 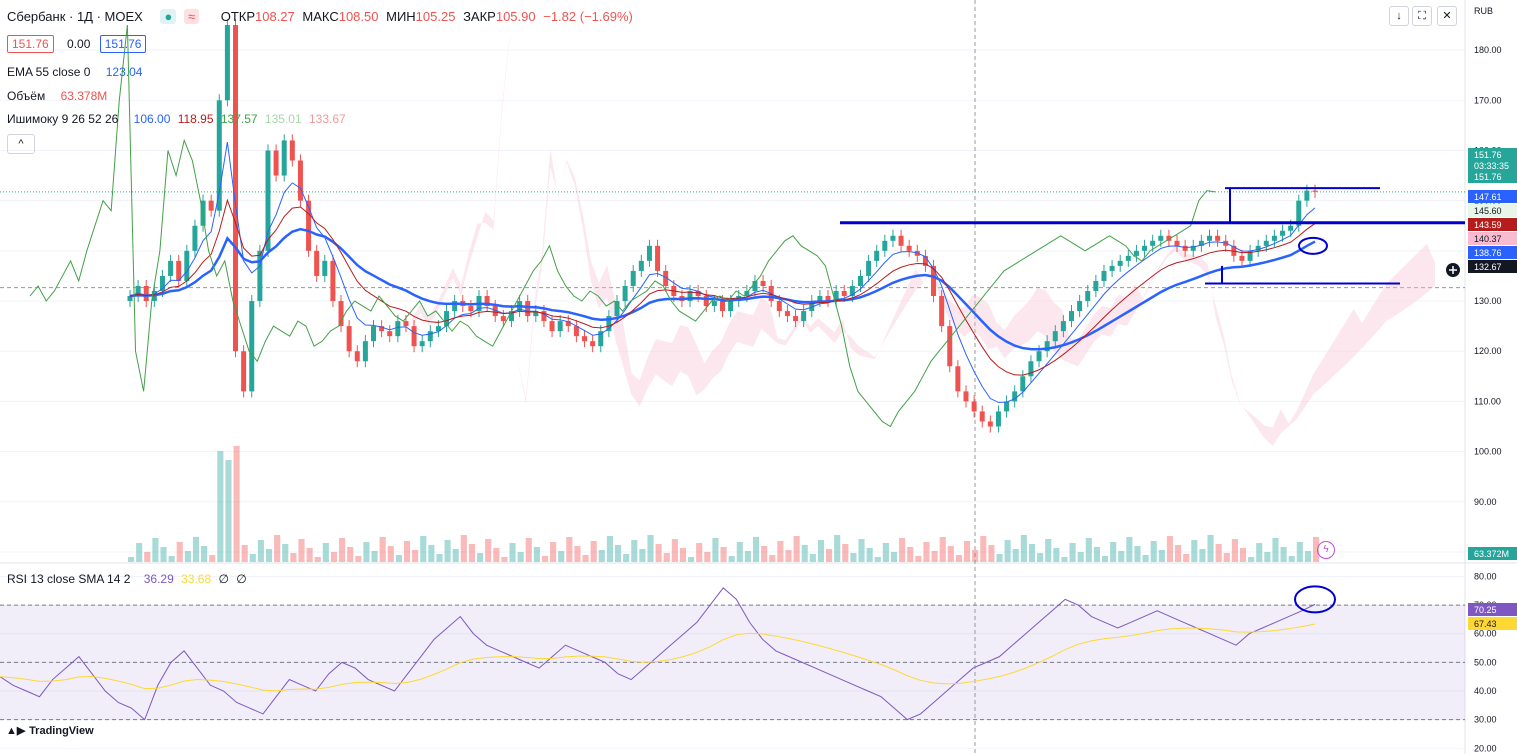 What do you see at coordinates (1422, 16) in the screenshot?
I see `fullscreen-icon: ⛶` at bounding box center [1422, 16].